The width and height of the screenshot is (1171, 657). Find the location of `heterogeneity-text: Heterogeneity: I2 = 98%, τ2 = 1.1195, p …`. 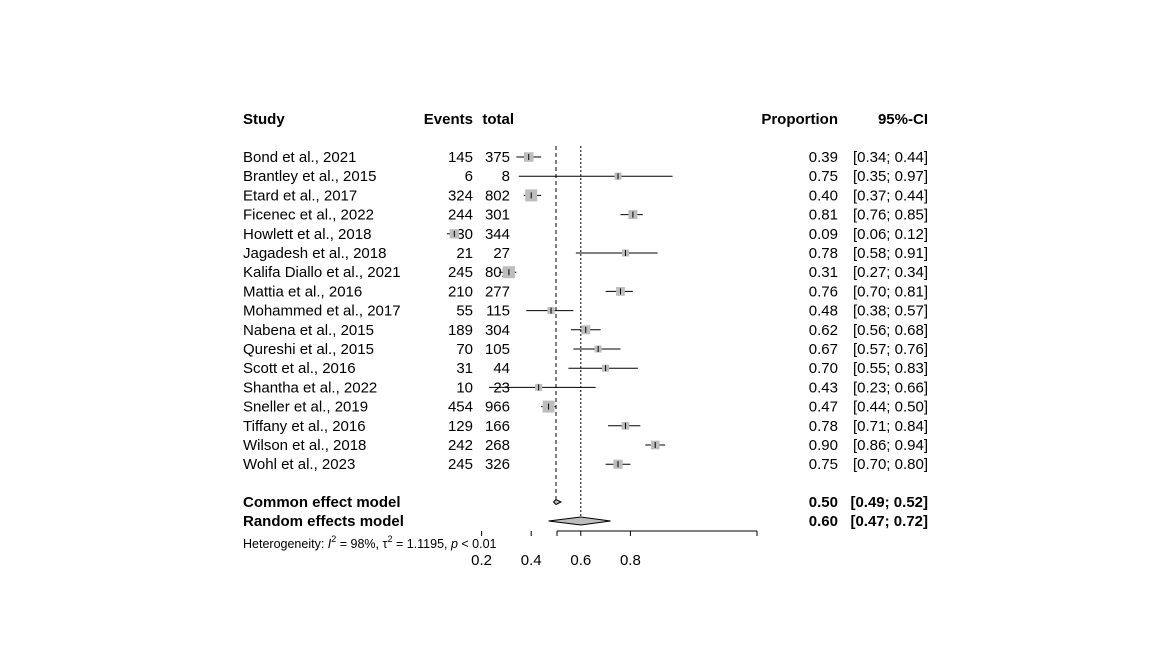

heterogeneity-text: Heterogeneity: I2 = 98%, τ2 = 1.1195, p … is located at coordinates (370, 542).